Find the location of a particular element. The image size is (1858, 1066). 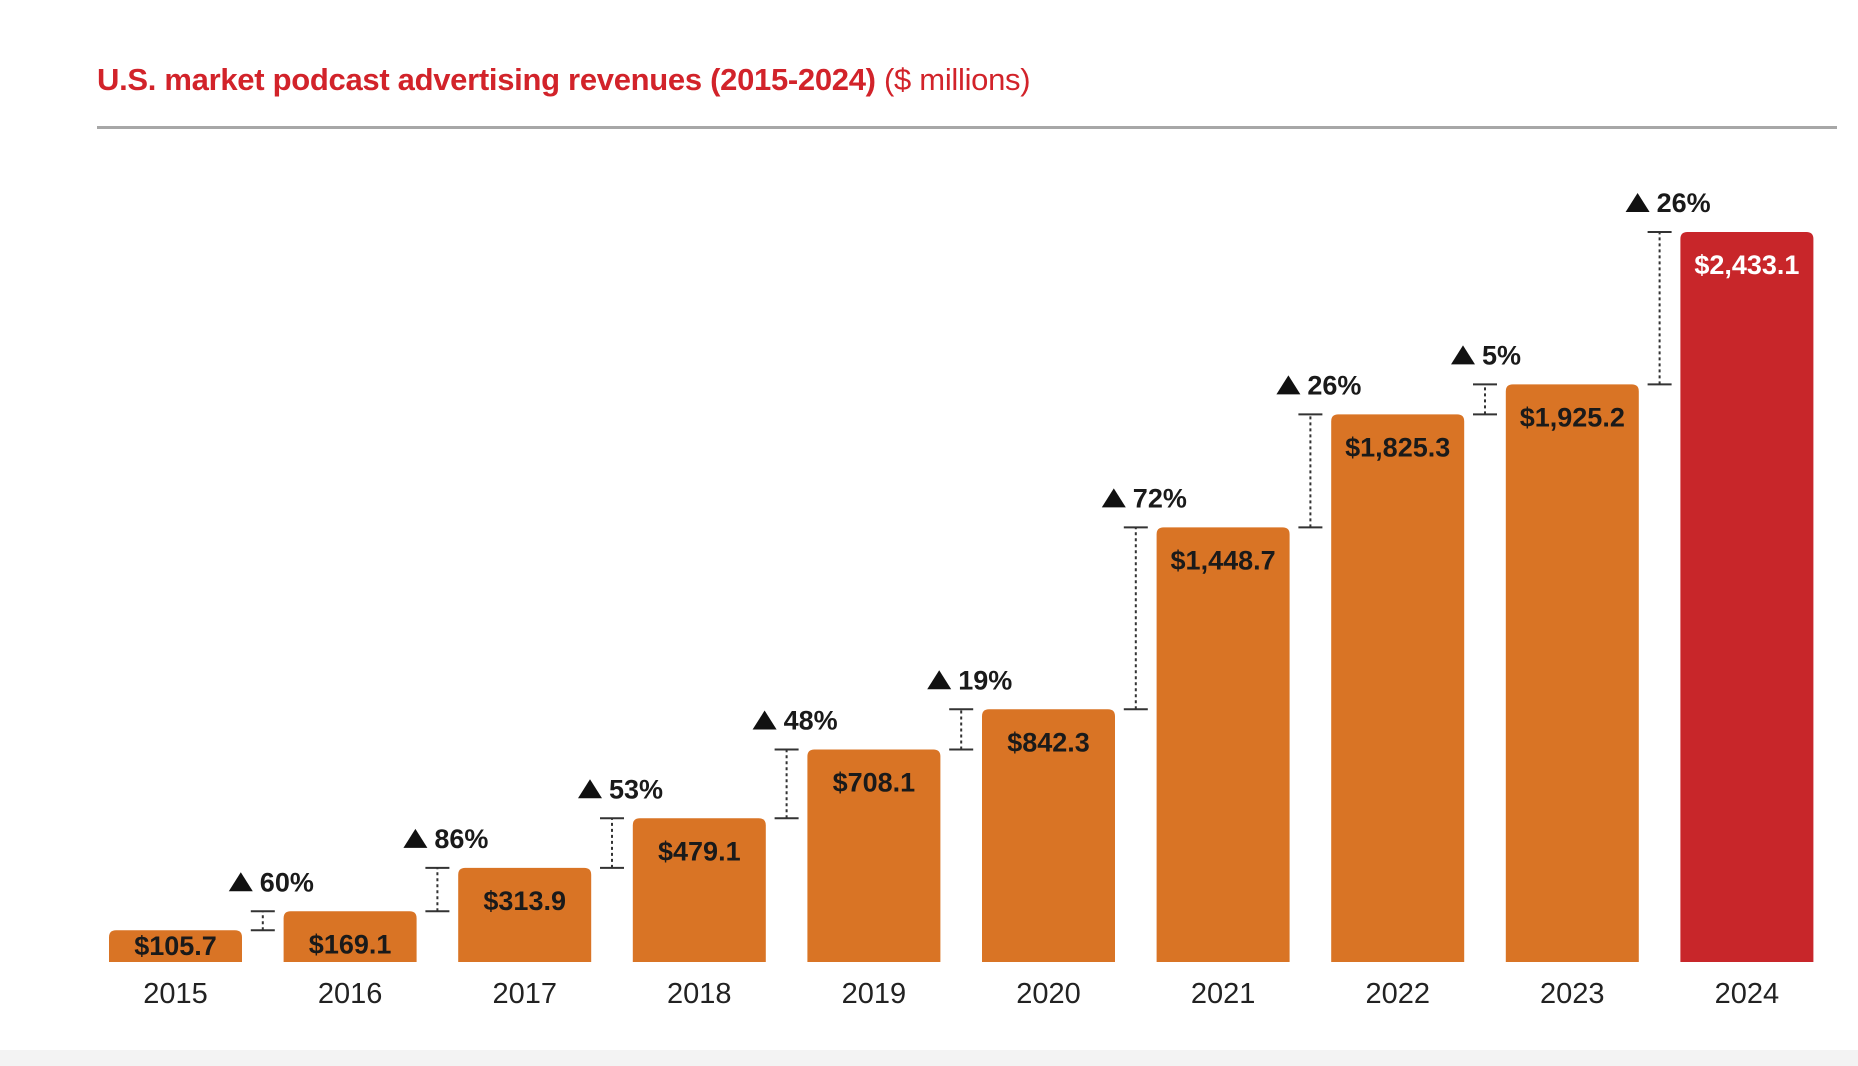

growth-label-2019: 48% is located at coordinates (811, 721).